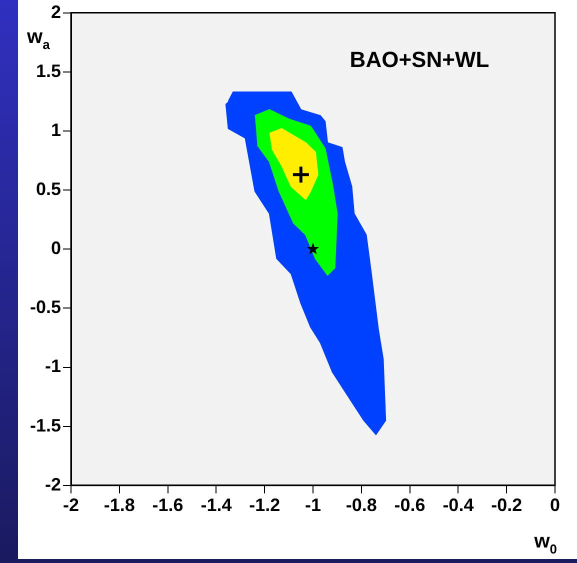 Image resolution: width=577 pixels, height=563 pixels. Describe the element at coordinates (56, 248) in the screenshot. I see `y-tick-label: 0` at that location.